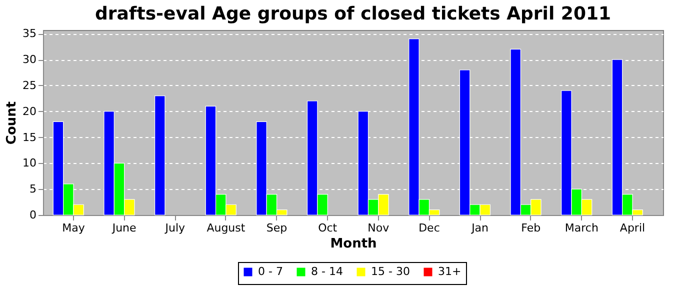 This screenshot has height=300, width=700. What do you see at coordinates (29, 111) in the screenshot?
I see `y-tick-label: 20` at bounding box center [29, 111].